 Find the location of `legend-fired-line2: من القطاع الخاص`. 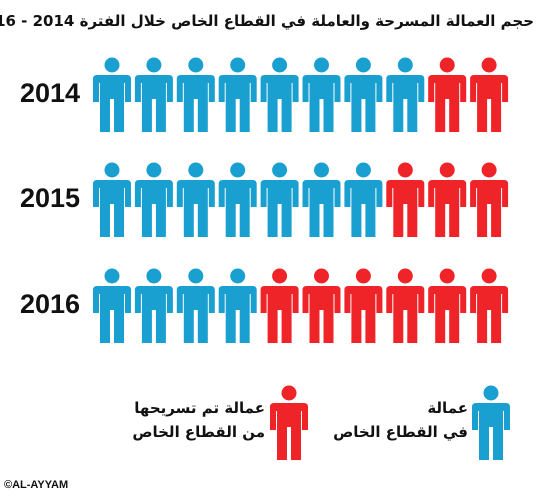

legend-fired-line2: من القطاع الخاص is located at coordinates (198, 432).